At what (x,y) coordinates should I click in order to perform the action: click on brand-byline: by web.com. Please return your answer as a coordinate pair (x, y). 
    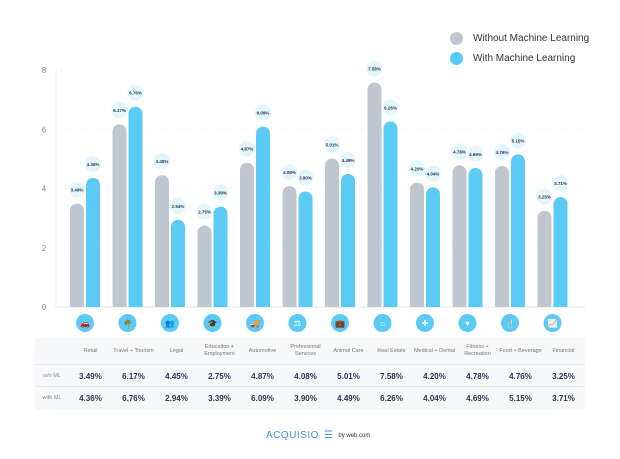
    Looking at the image, I should click on (354, 435).